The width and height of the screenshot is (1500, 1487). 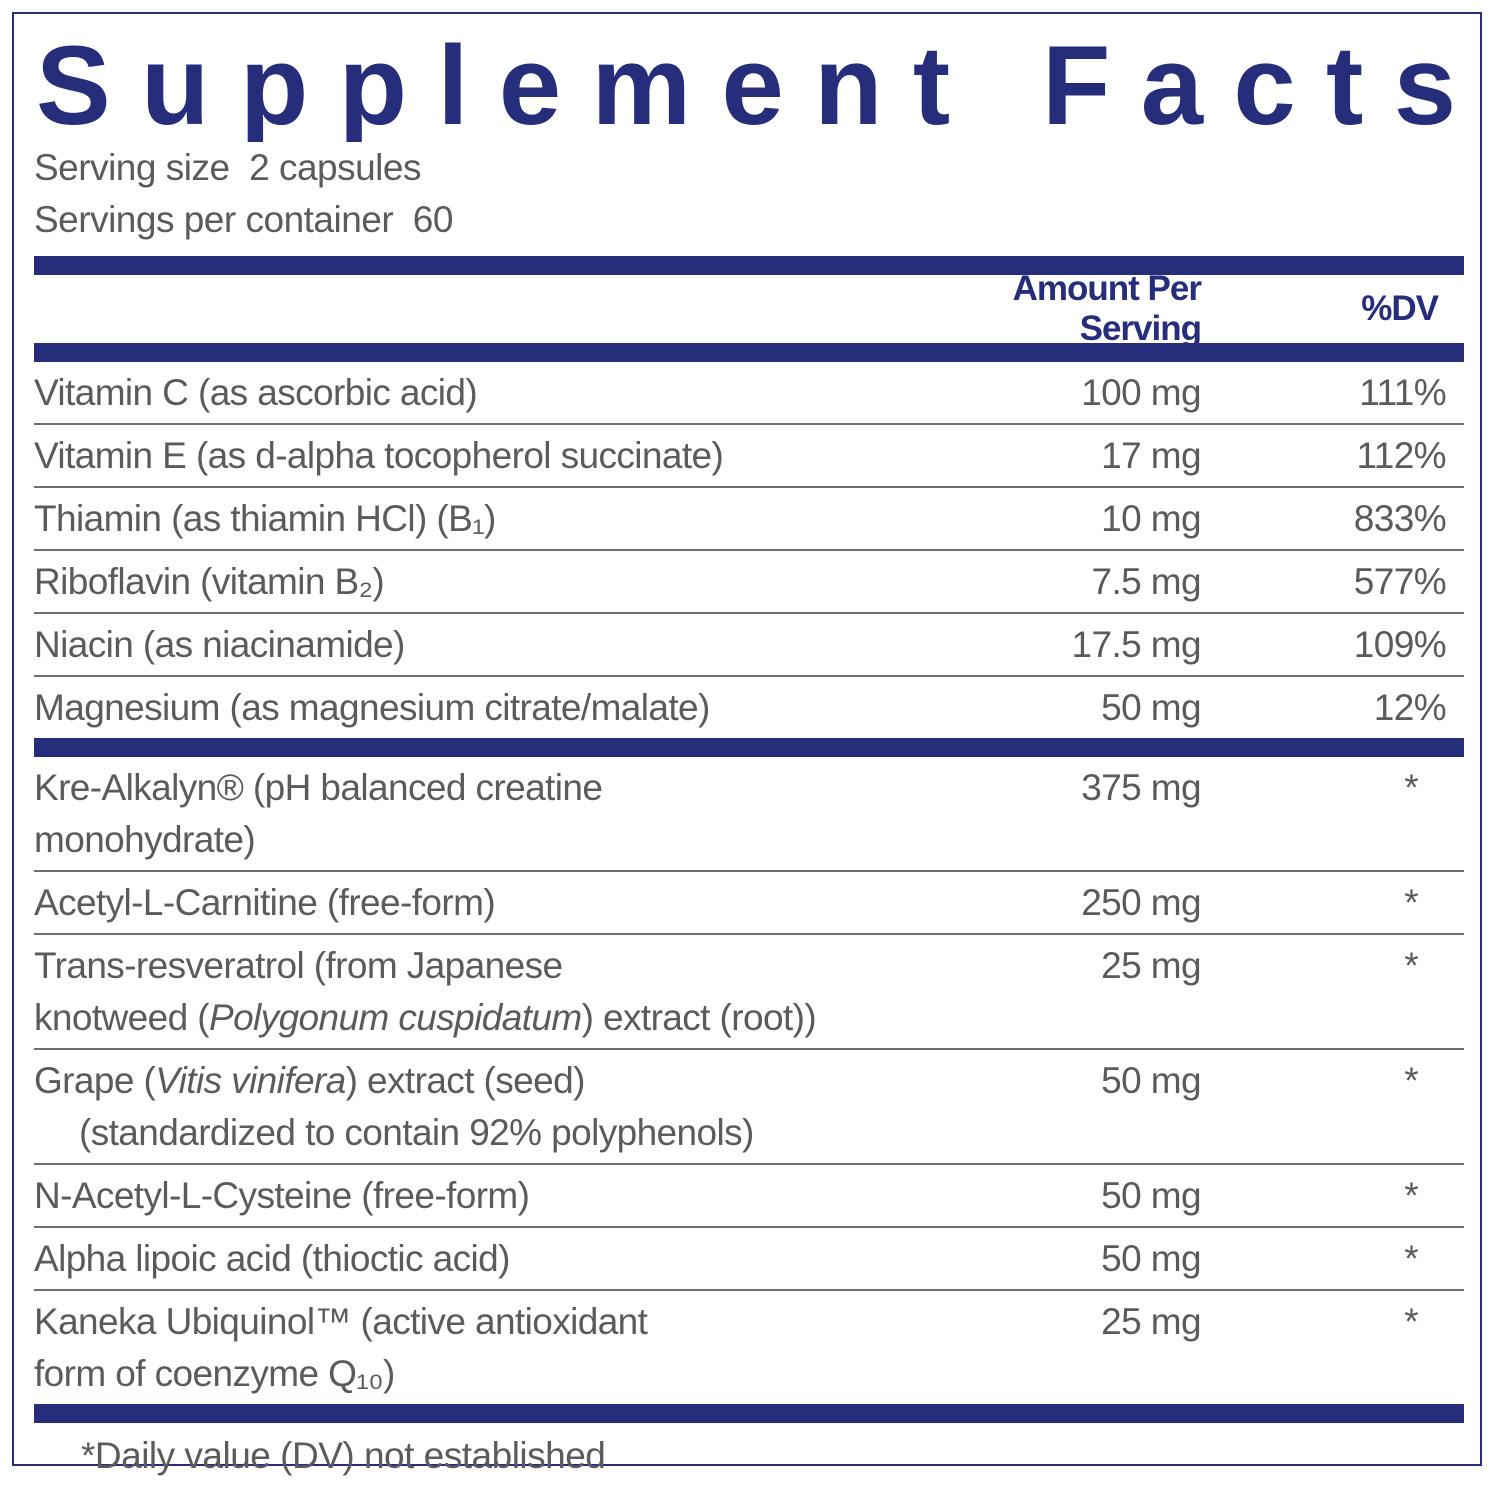 I want to click on title: Supplement Facts, so click(x=746, y=87).